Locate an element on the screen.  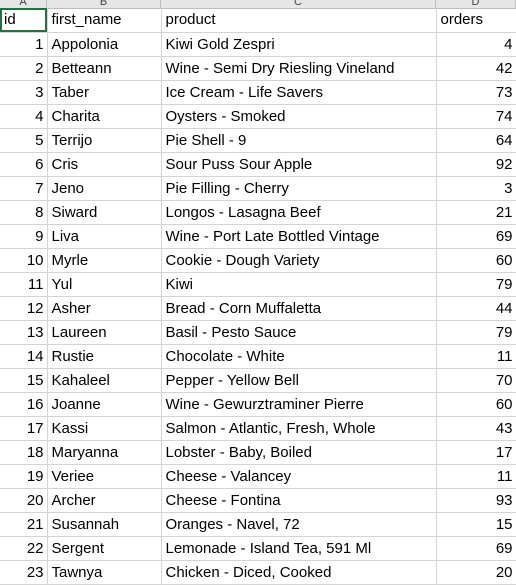
cell-orders: 92 is located at coordinates (476, 164).